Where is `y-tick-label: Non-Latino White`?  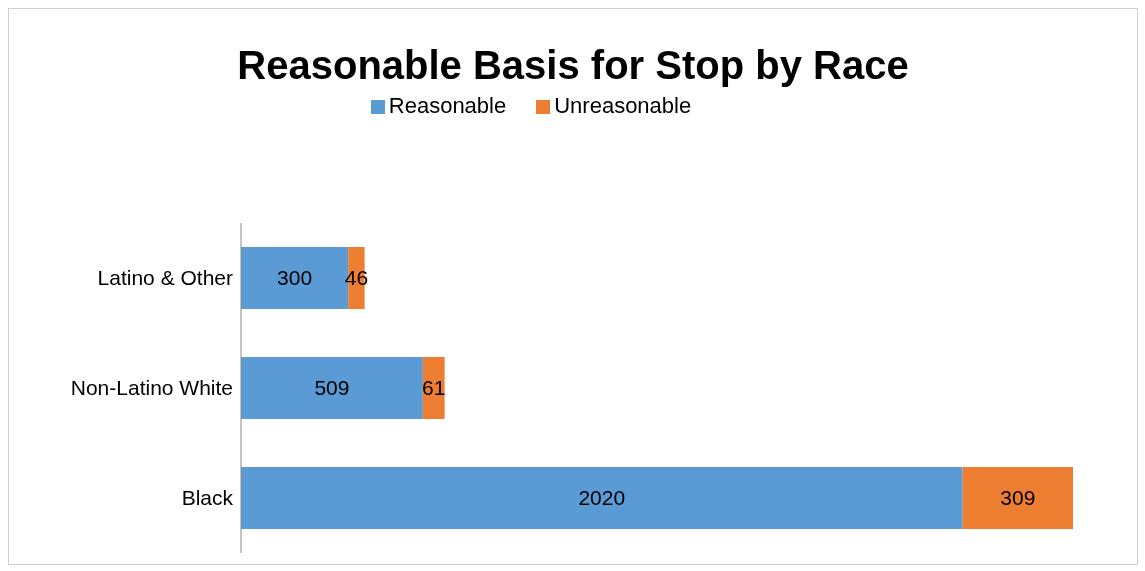 y-tick-label: Non-Latino White is located at coordinates (151, 388).